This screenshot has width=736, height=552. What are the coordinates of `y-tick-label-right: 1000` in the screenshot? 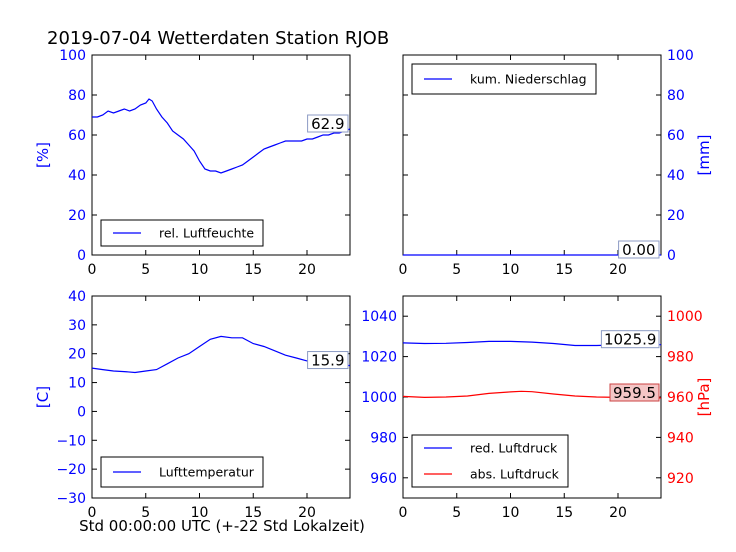 It's located at (685, 317).